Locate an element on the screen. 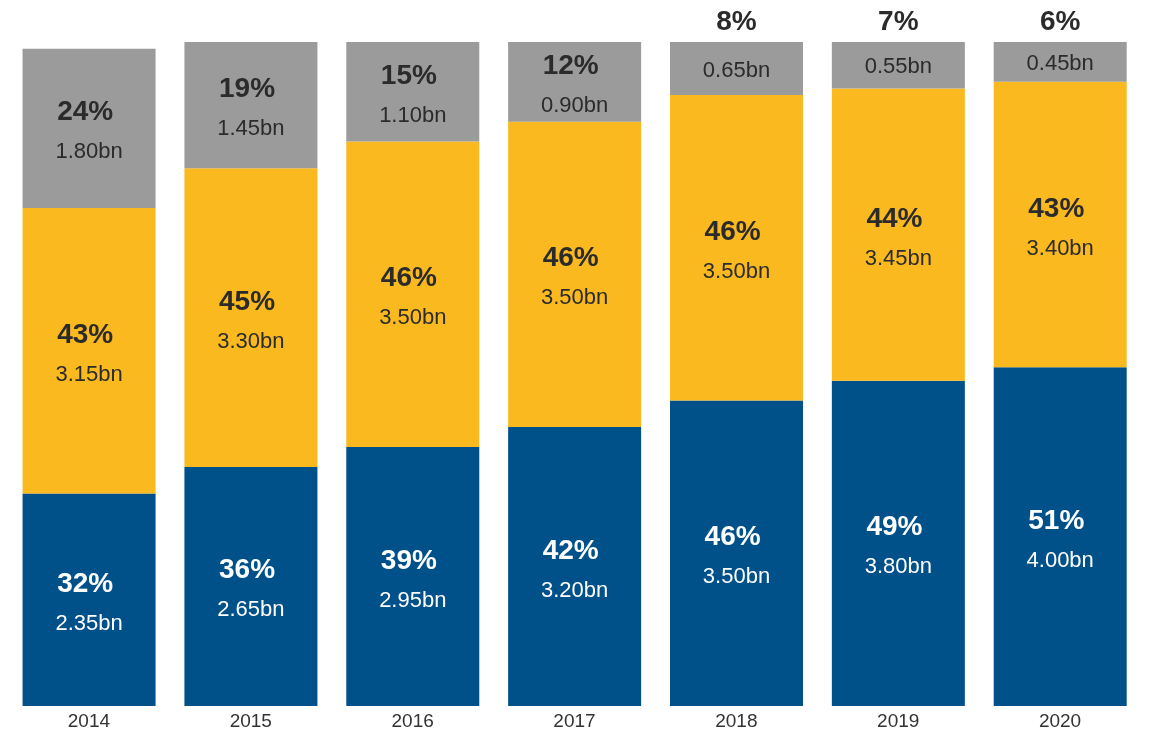 The width and height of the screenshot is (1149, 750). x-tick-label: 2017 is located at coordinates (574, 721).